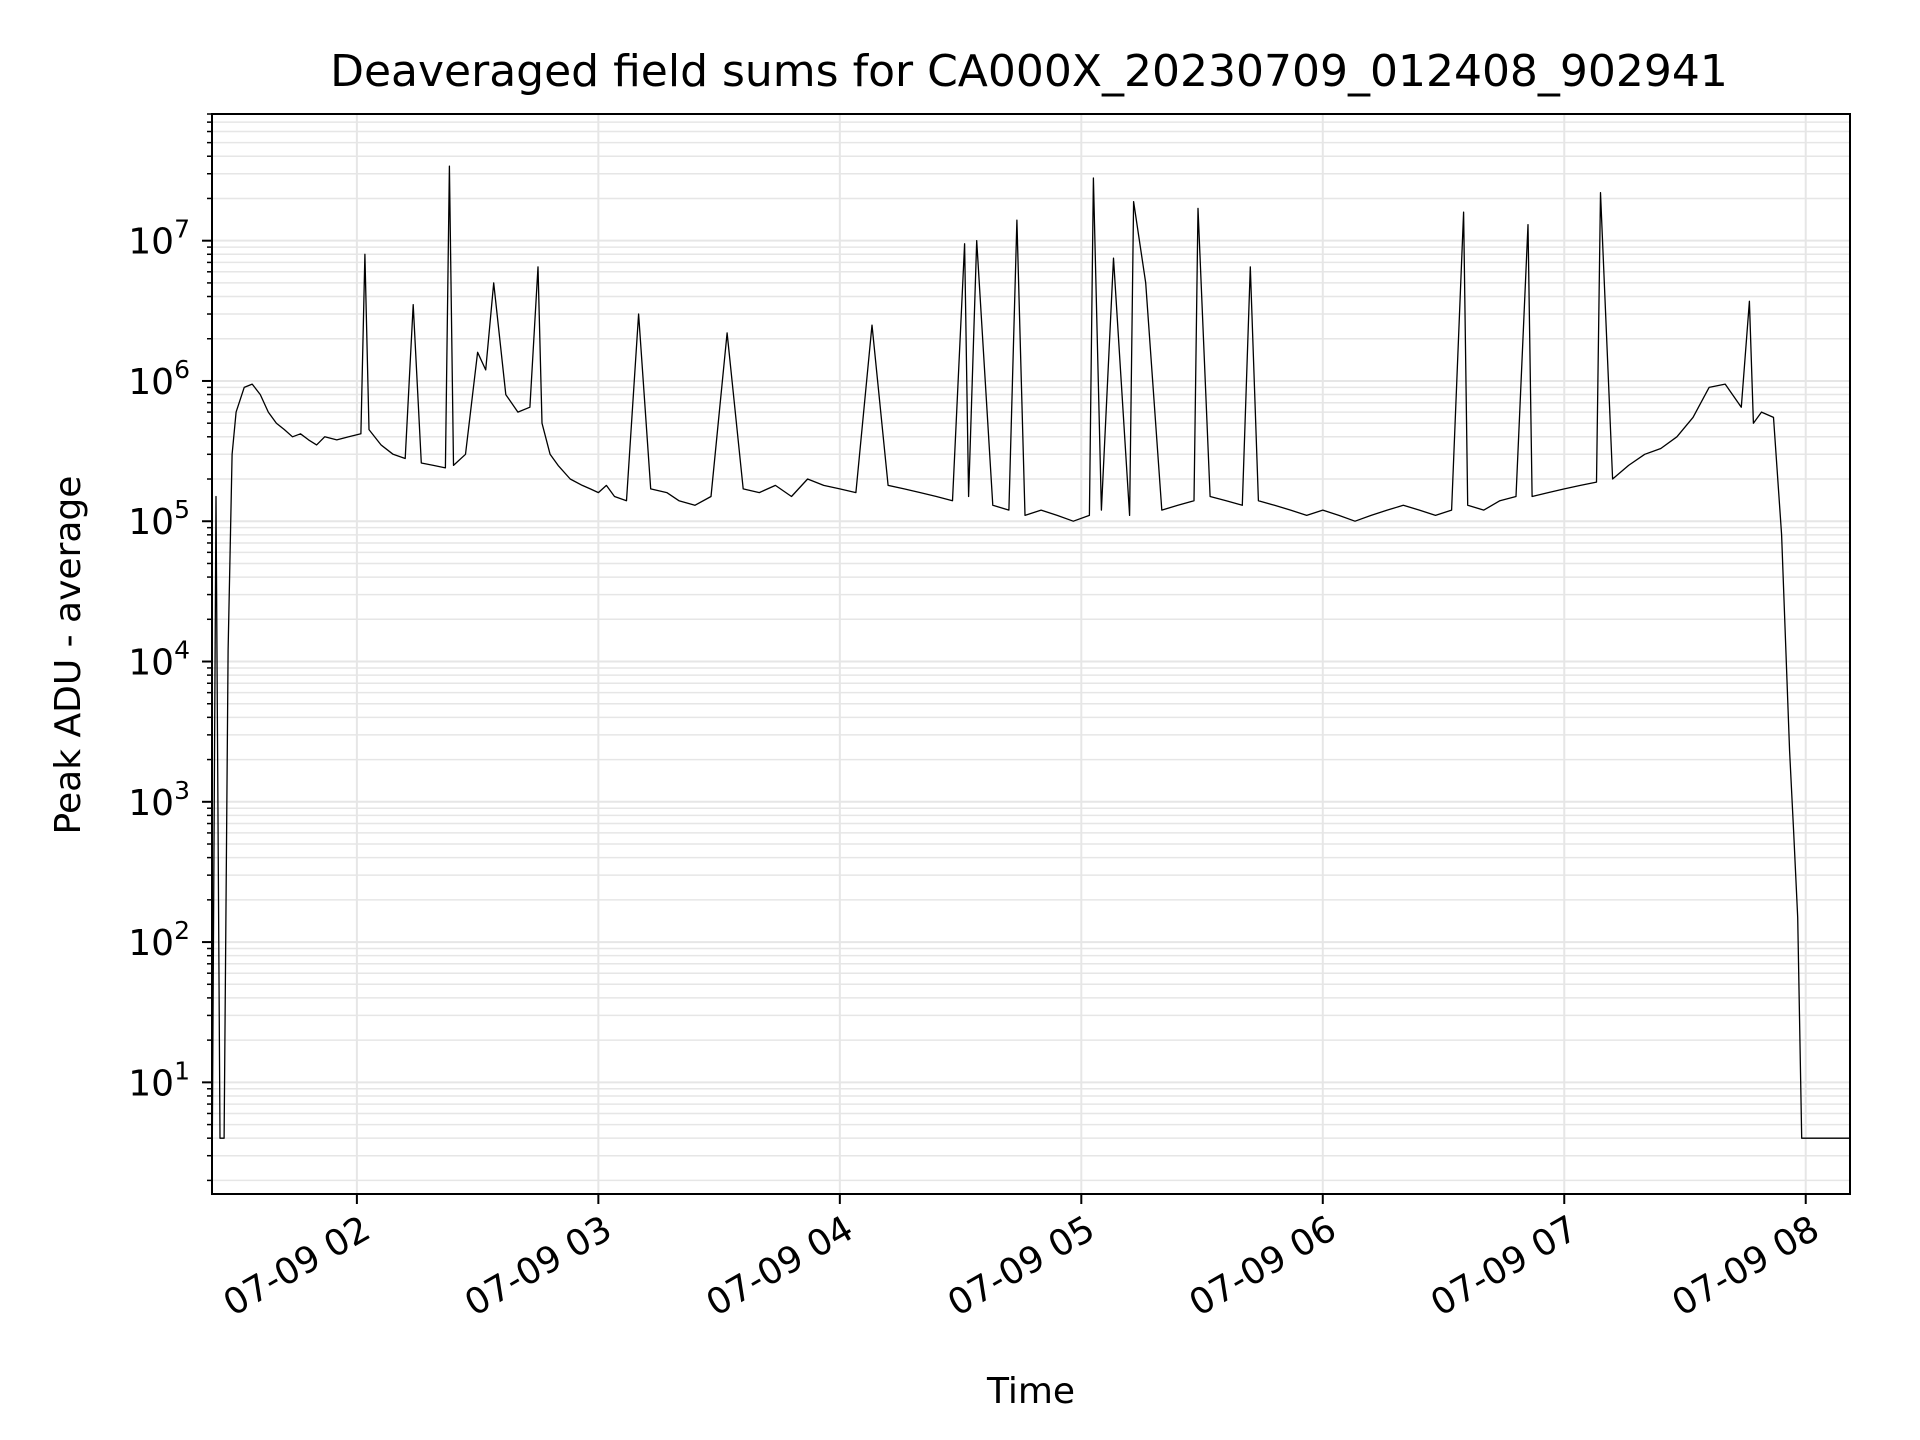 The image size is (1920, 1440). What do you see at coordinates (1746, 1266) in the screenshot?
I see `x-tick-label: 07-09 08` at bounding box center [1746, 1266].